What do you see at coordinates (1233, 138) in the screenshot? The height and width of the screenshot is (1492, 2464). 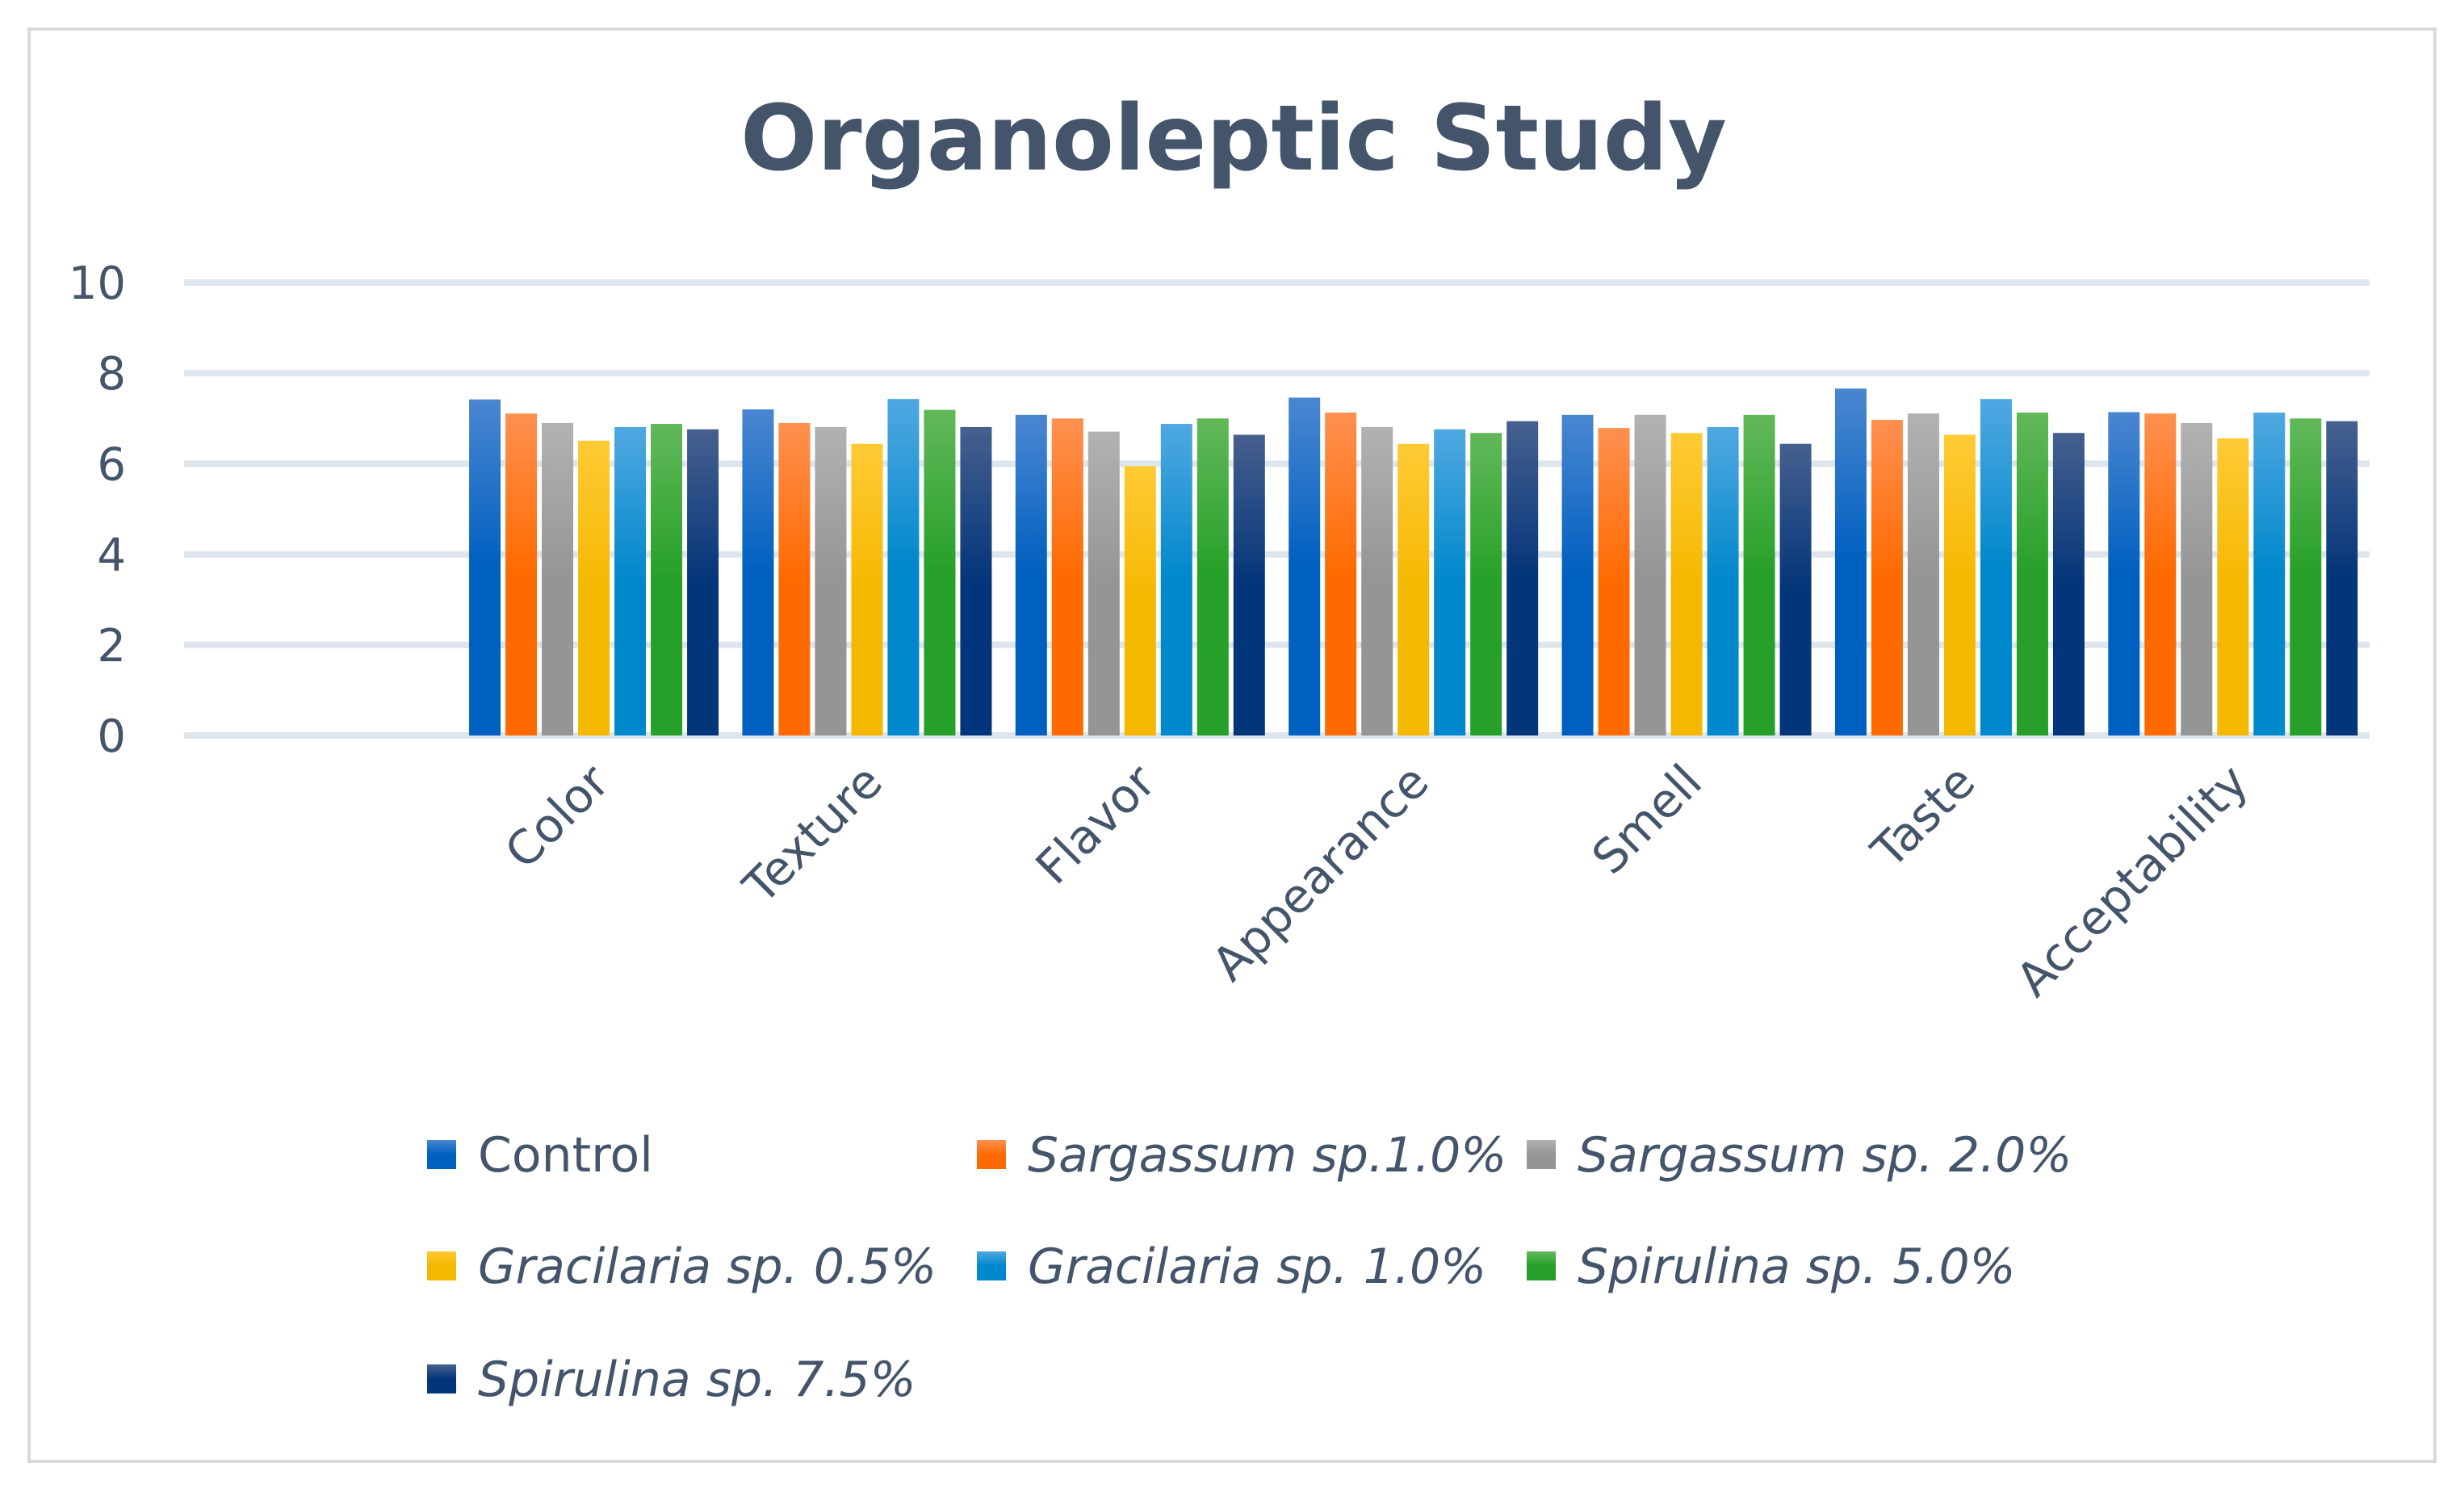 I see `chart-title: Organoleptic Study` at bounding box center [1233, 138].